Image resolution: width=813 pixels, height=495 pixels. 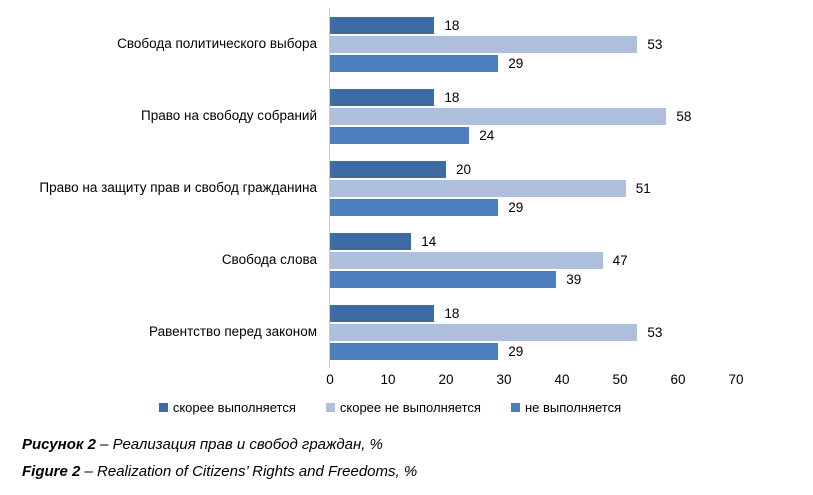 I want to click on legend-label: скорее выполняется, so click(x=234, y=407).